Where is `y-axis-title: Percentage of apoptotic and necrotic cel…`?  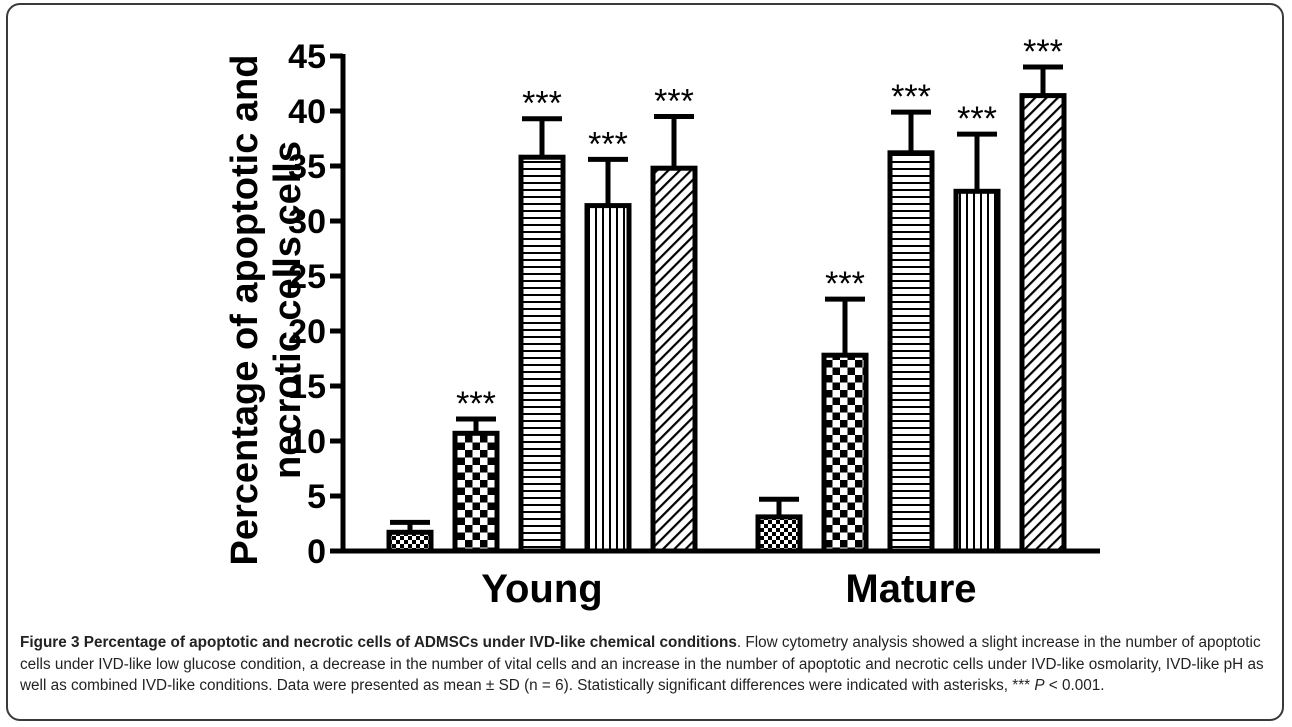
y-axis-title: Percentage of apoptotic and necrotic cel… is located at coordinates (266, 310).